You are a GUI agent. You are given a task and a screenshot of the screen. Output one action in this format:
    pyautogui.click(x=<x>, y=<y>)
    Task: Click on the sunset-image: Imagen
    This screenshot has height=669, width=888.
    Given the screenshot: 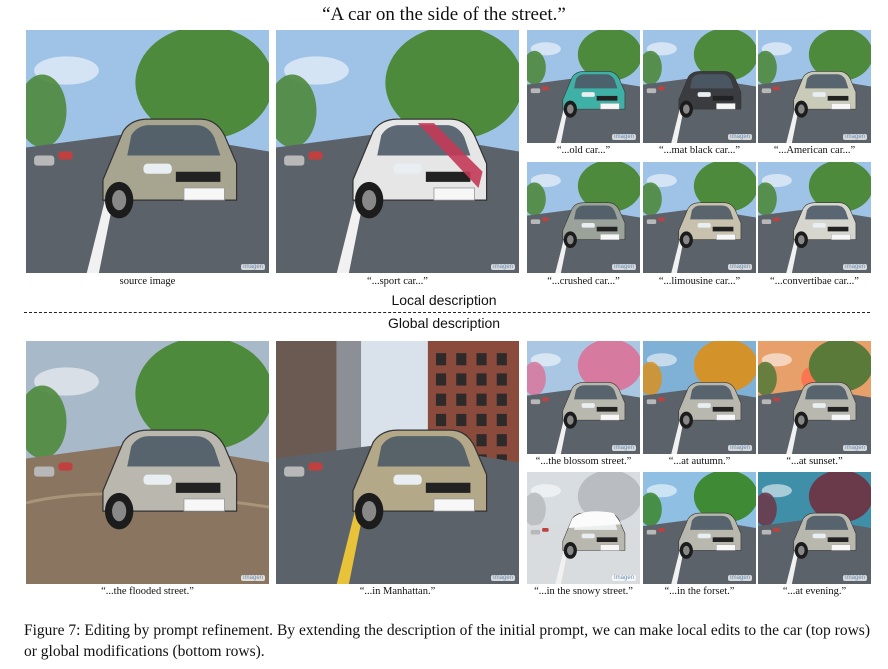 What is the action you would take?
    pyautogui.click(x=814, y=397)
    